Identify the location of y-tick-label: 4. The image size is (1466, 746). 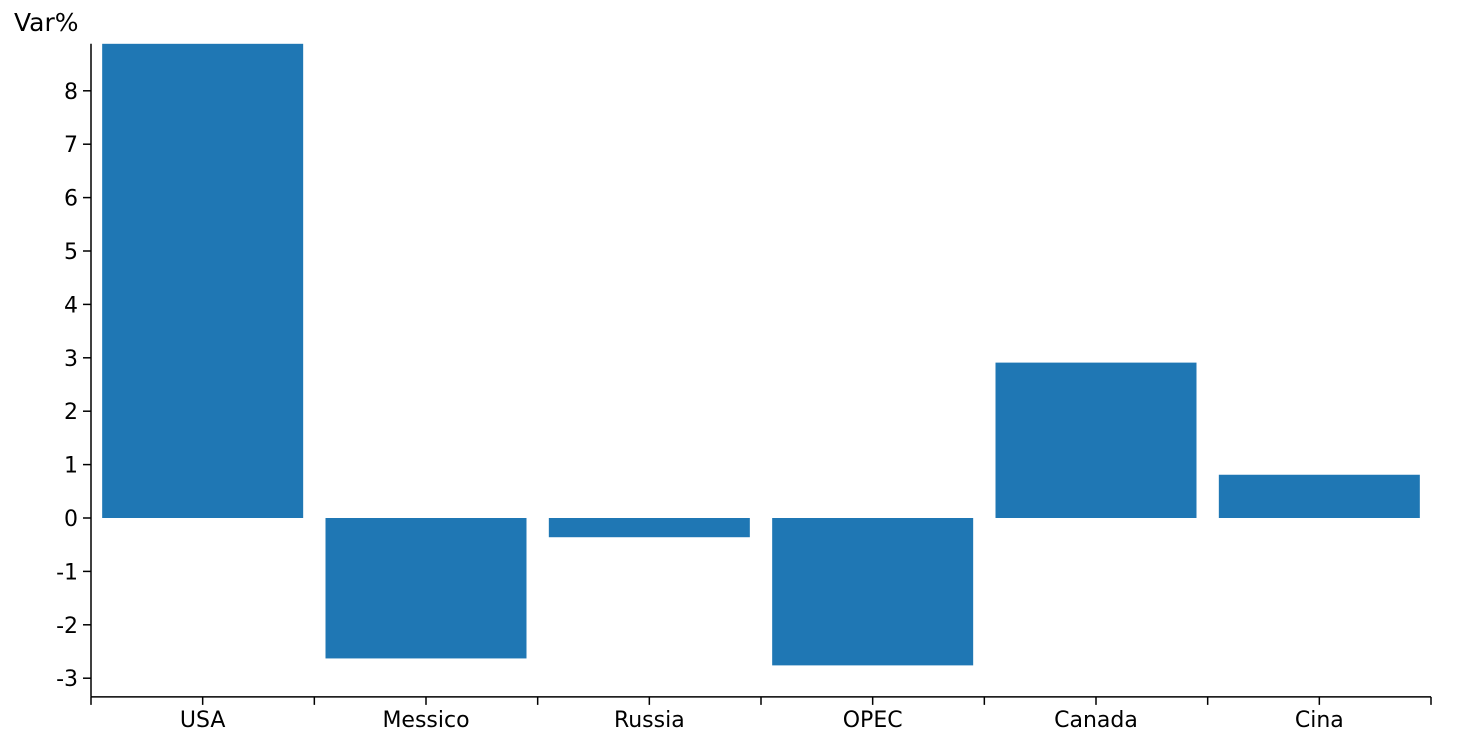
(71, 305).